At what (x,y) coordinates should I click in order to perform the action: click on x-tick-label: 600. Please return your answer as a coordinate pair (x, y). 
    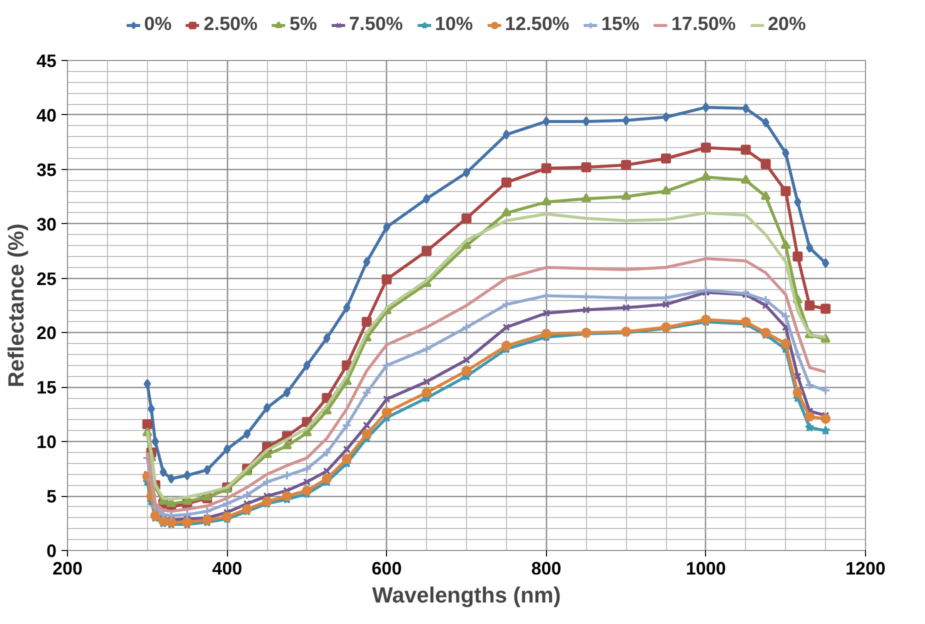
    Looking at the image, I should click on (387, 568).